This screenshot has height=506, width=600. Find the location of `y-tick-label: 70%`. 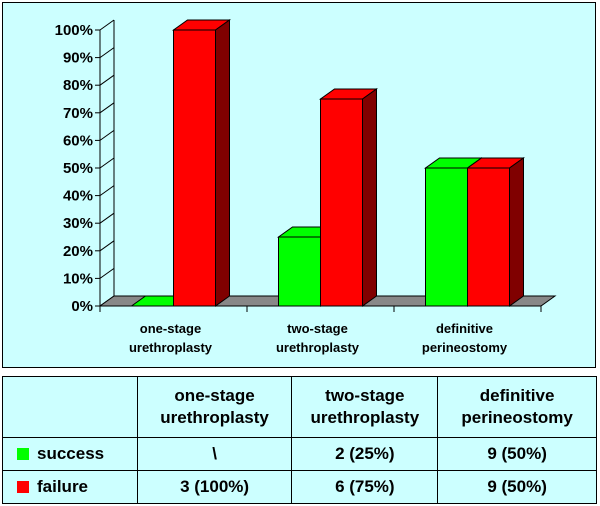

y-tick-label: 70% is located at coordinates (78, 113).